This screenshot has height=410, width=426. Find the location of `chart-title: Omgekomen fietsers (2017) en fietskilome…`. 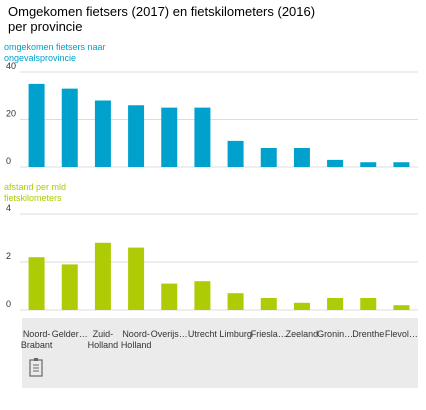

chart-title: Omgekomen fietsers (2017) en fietskilome… is located at coordinates (161, 19).